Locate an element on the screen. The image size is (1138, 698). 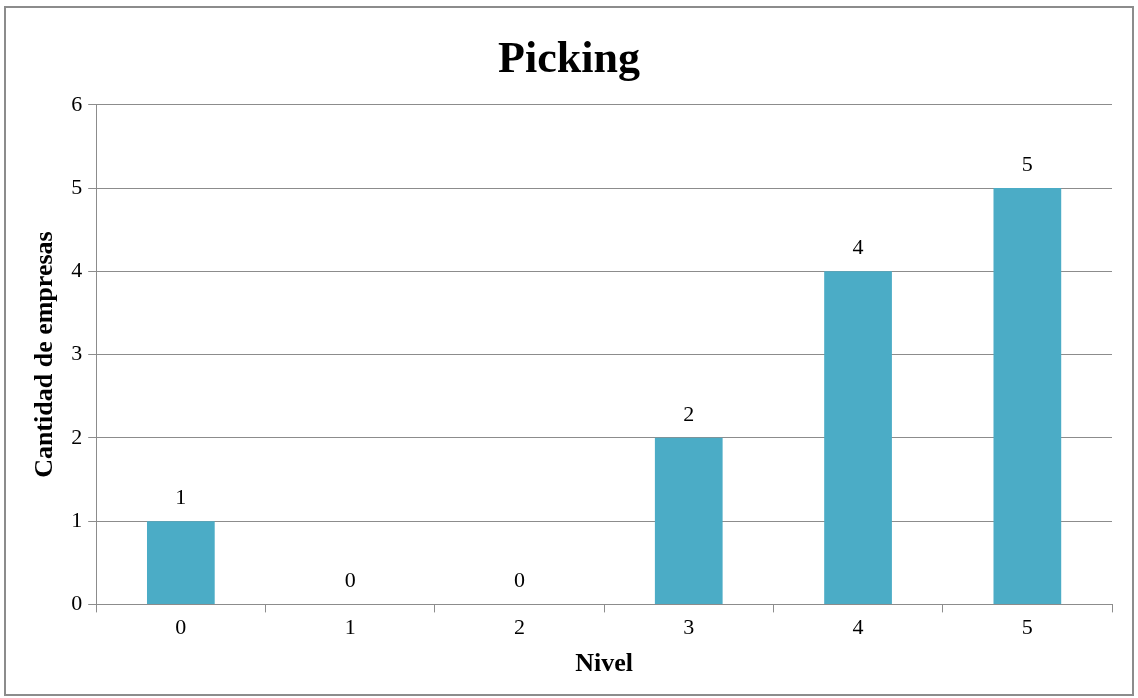
y-tick-label: 2 is located at coordinates (77, 436).